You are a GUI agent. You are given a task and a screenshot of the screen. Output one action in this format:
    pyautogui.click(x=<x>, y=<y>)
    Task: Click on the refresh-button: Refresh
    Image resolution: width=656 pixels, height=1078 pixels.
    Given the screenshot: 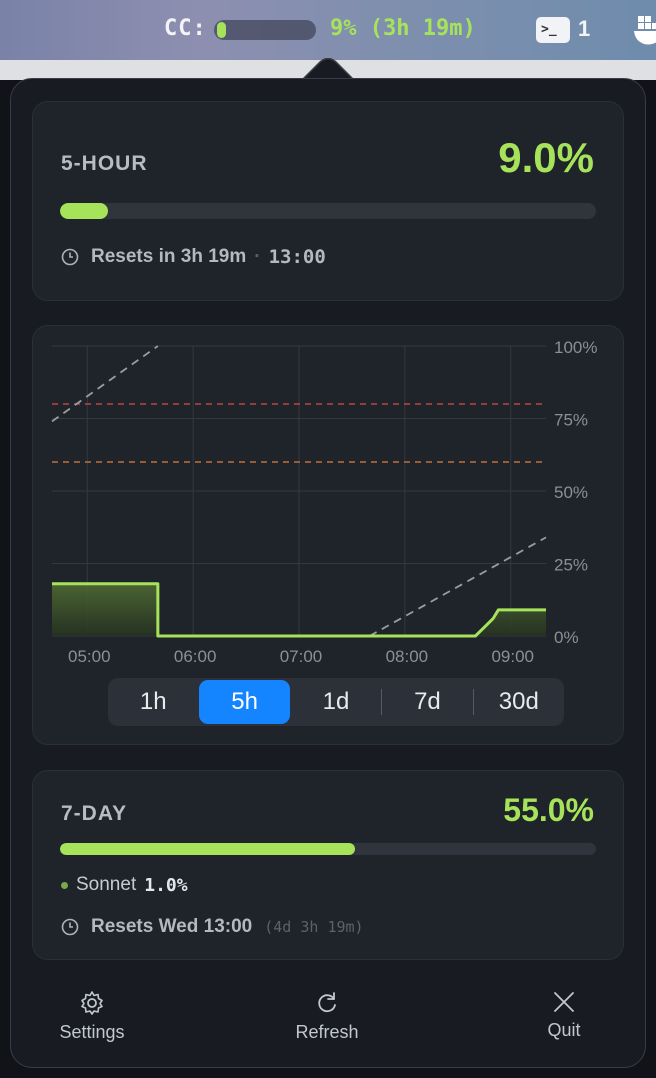 What is the action you would take?
    pyautogui.click(x=327, y=1016)
    